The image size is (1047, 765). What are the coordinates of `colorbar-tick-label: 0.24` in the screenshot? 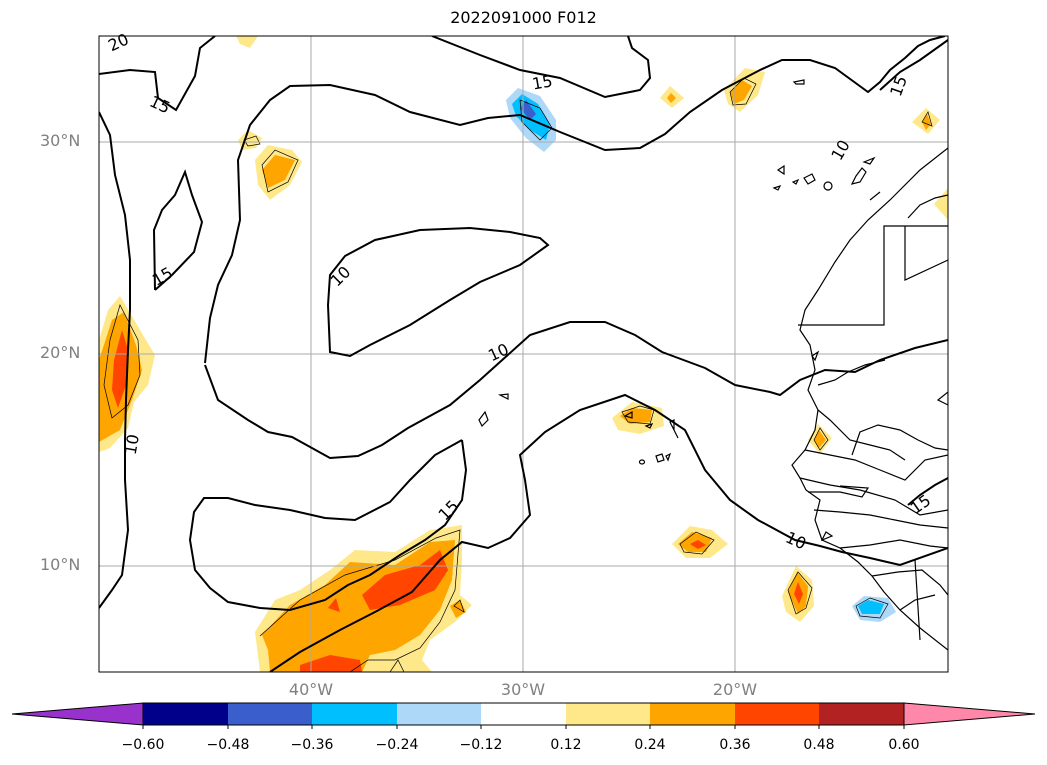 It's located at (650, 745).